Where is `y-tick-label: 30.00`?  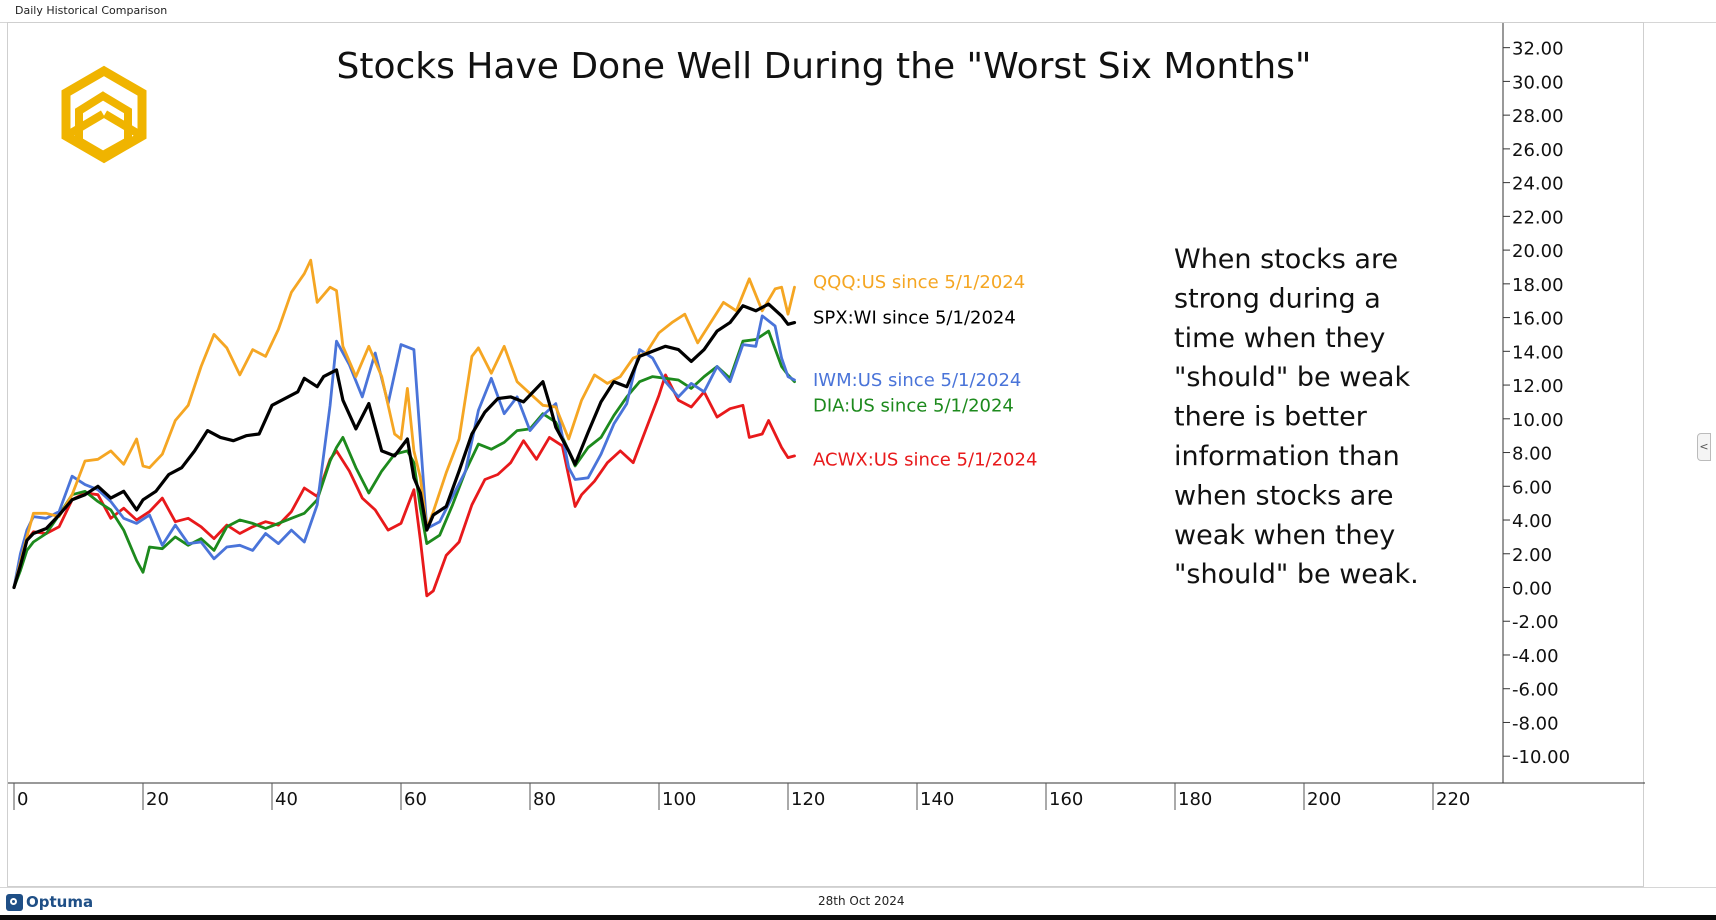
y-tick-label: 30.00 is located at coordinates (1538, 82).